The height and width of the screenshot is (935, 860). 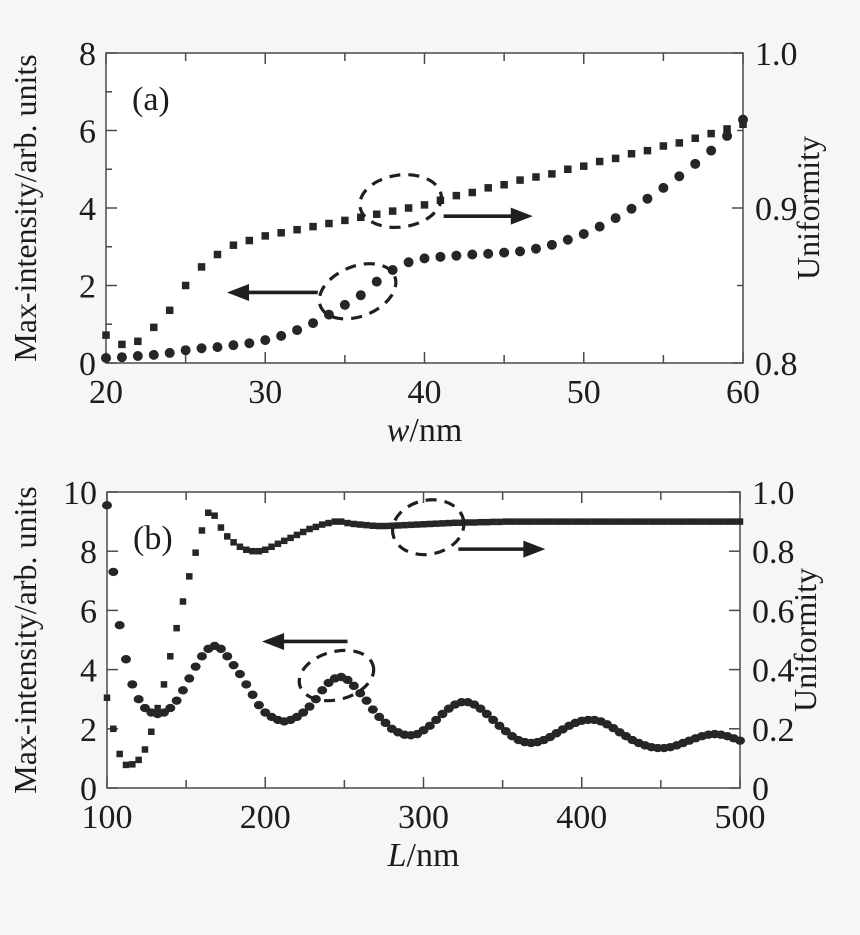 What do you see at coordinates (773, 671) in the screenshot?
I see `y-right-tick-label: 0.4` at bounding box center [773, 671].